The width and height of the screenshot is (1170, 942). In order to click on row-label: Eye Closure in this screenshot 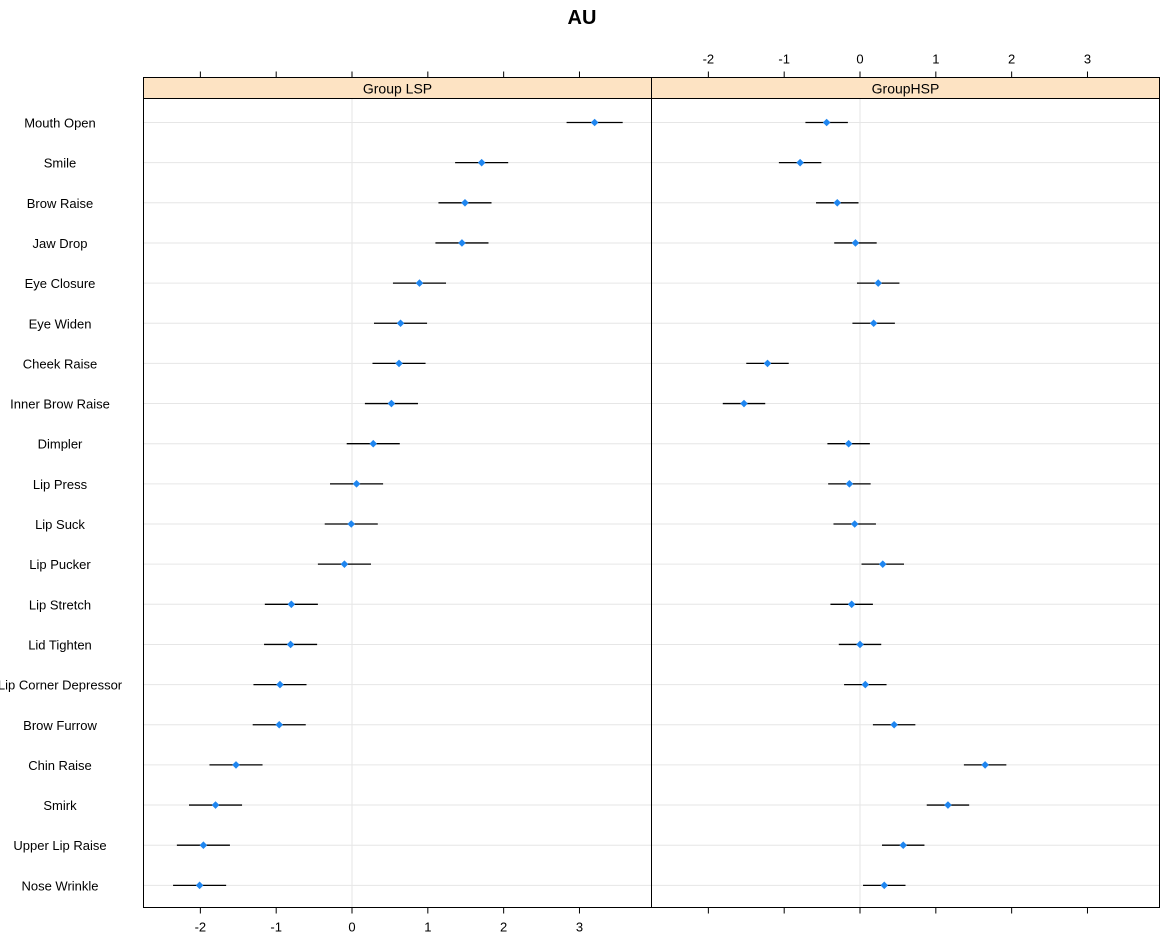, I will do `click(60, 283)`.